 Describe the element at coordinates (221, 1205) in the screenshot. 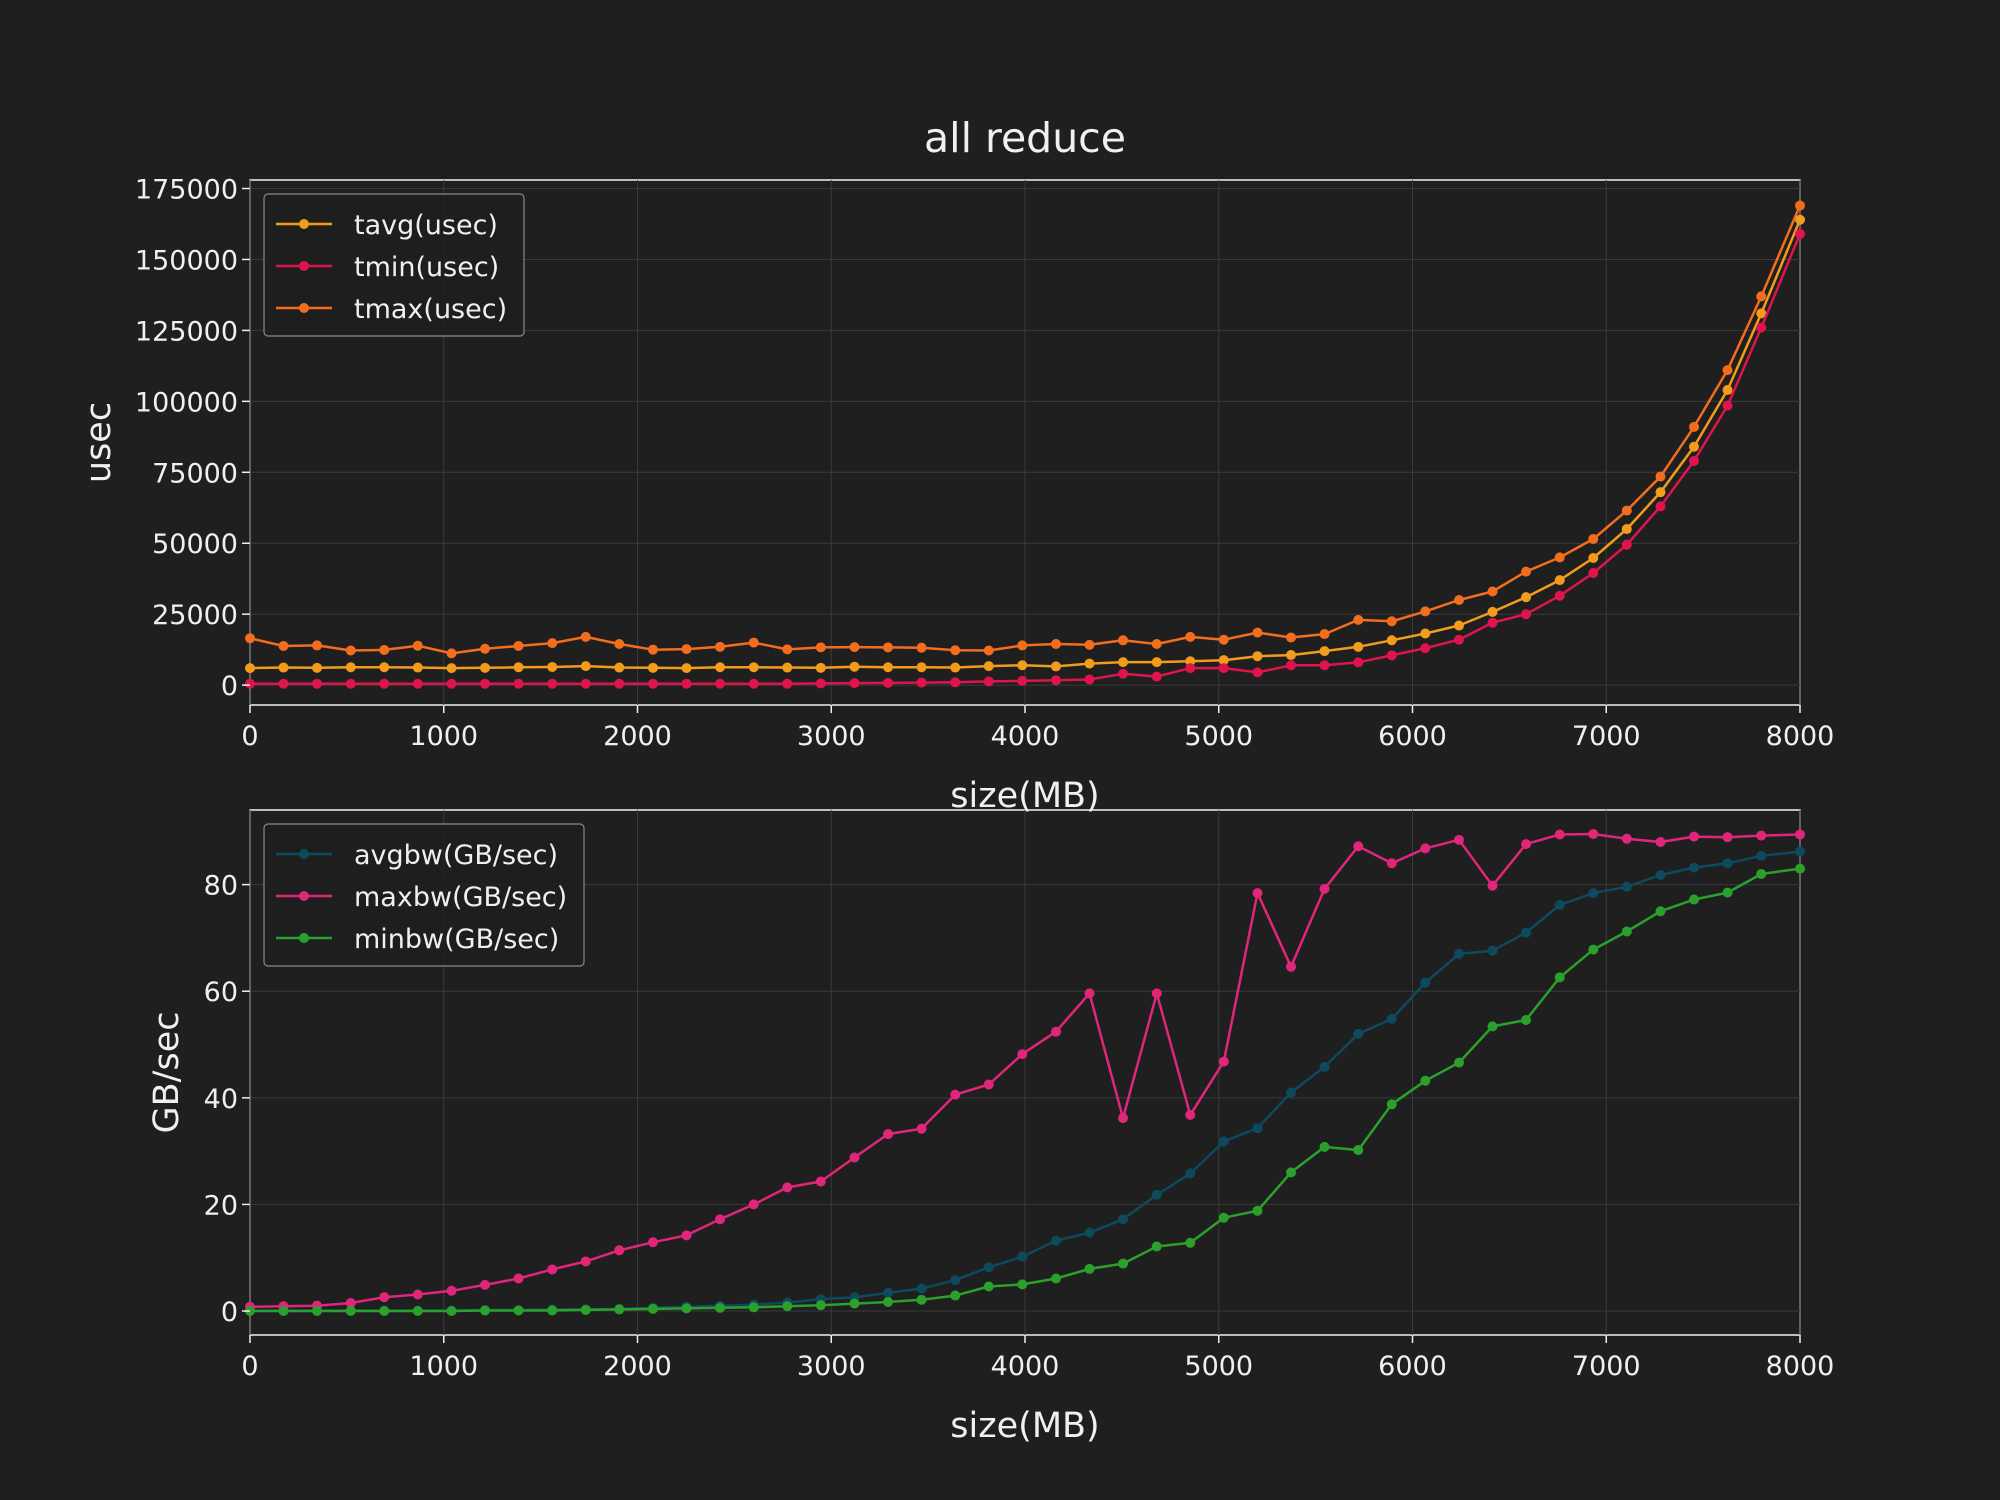

I see `bandwidth-y-tick-label-1: 20` at that location.